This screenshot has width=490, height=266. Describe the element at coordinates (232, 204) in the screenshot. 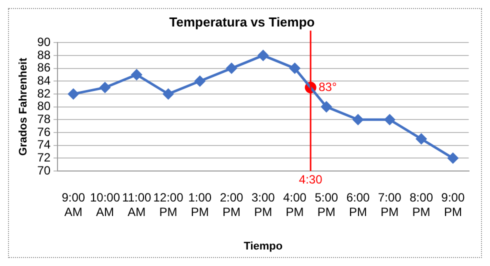

I see `x-tick-label: 2:00 PM` at that location.